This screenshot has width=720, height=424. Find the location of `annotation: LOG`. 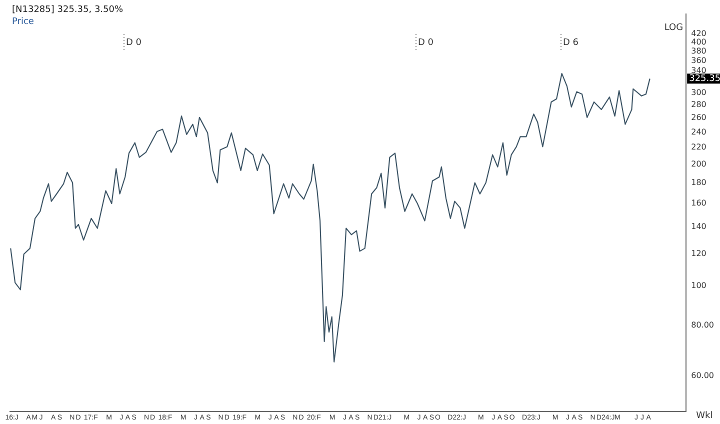

annotation: LOG is located at coordinates (674, 28).